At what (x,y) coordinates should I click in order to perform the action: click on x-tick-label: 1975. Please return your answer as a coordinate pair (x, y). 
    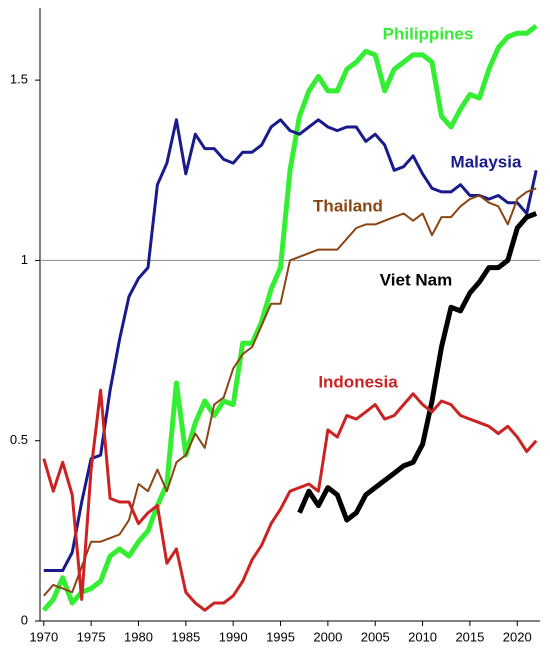
    Looking at the image, I should click on (91, 636).